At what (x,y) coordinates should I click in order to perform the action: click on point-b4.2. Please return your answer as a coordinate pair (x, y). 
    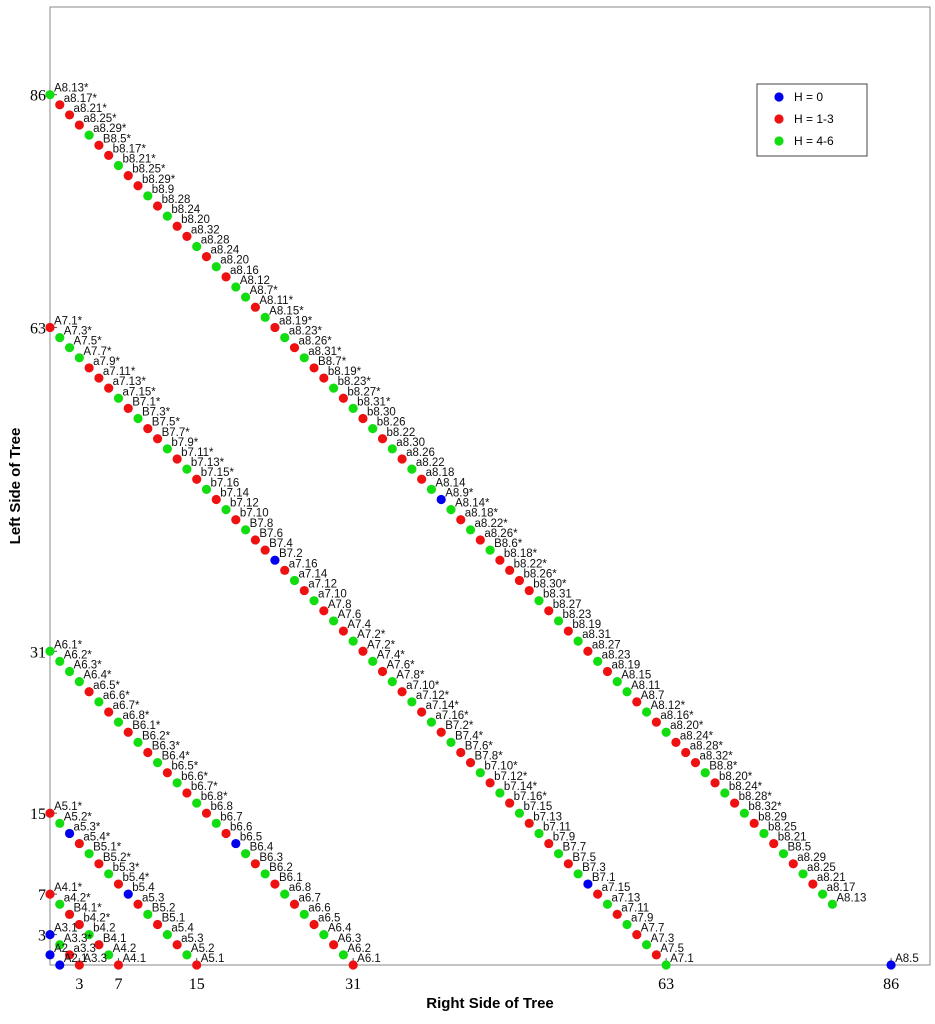
    Looking at the image, I should click on (89, 935).